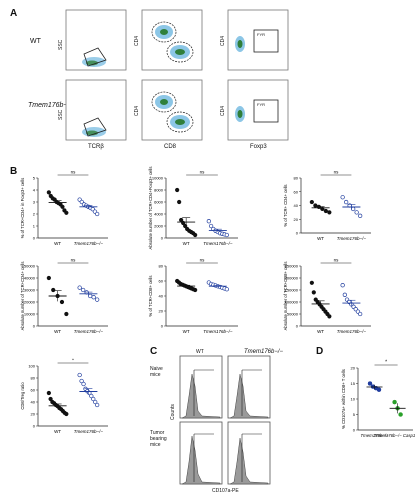 The width and height of the screenshot is (415, 500). What do you see at coordinates (89, 431) in the screenshot?
I see `cd8treg-xlabel-1: Tmem176b−/−` at bounding box center [89, 431].